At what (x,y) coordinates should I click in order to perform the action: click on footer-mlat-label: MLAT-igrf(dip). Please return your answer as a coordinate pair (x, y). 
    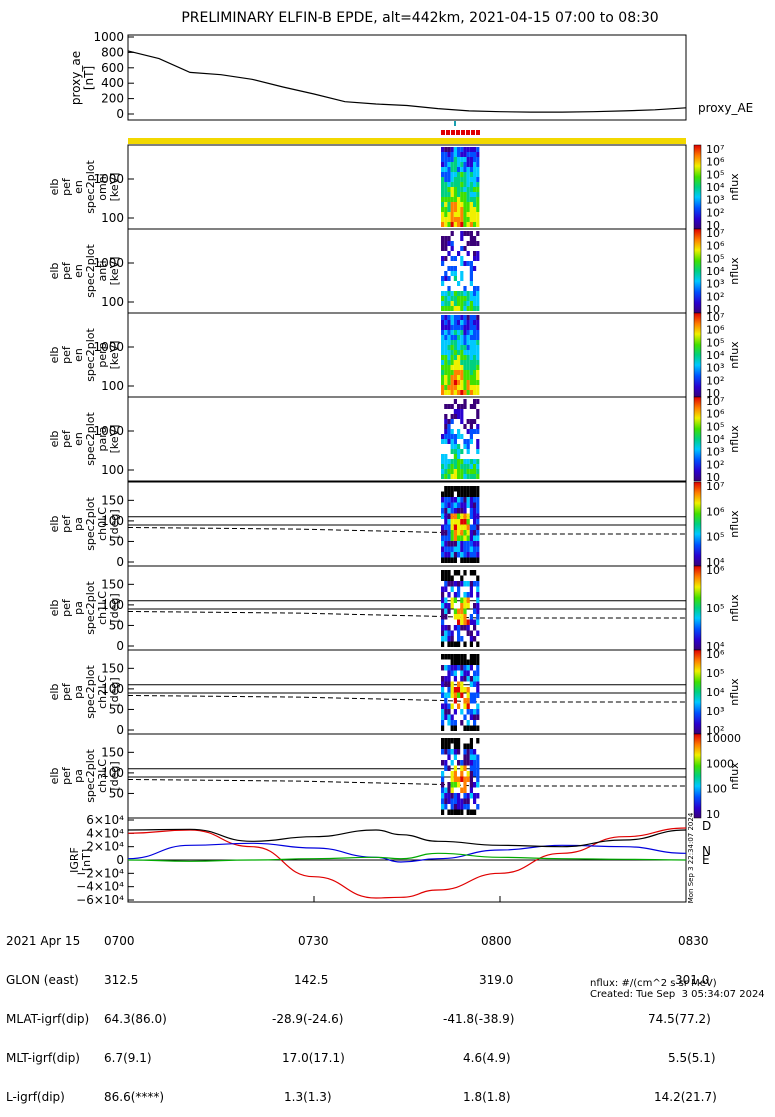
    Looking at the image, I should click on (48, 1019).